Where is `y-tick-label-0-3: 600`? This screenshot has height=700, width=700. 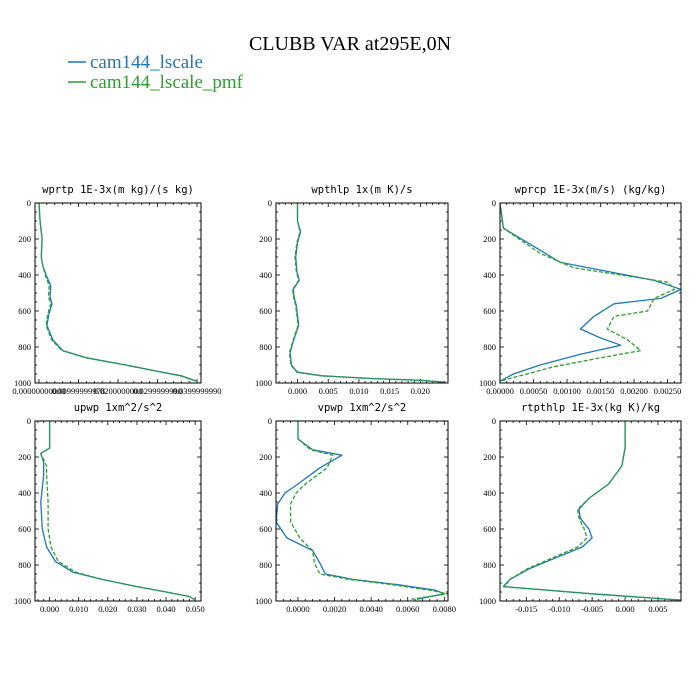
y-tick-label-0-3: 600 is located at coordinates (24, 311).